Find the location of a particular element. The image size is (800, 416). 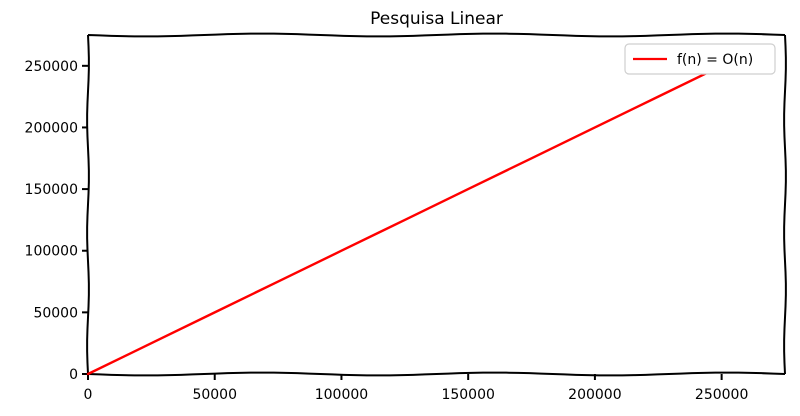

y-tick-label: 0 is located at coordinates (73, 375).